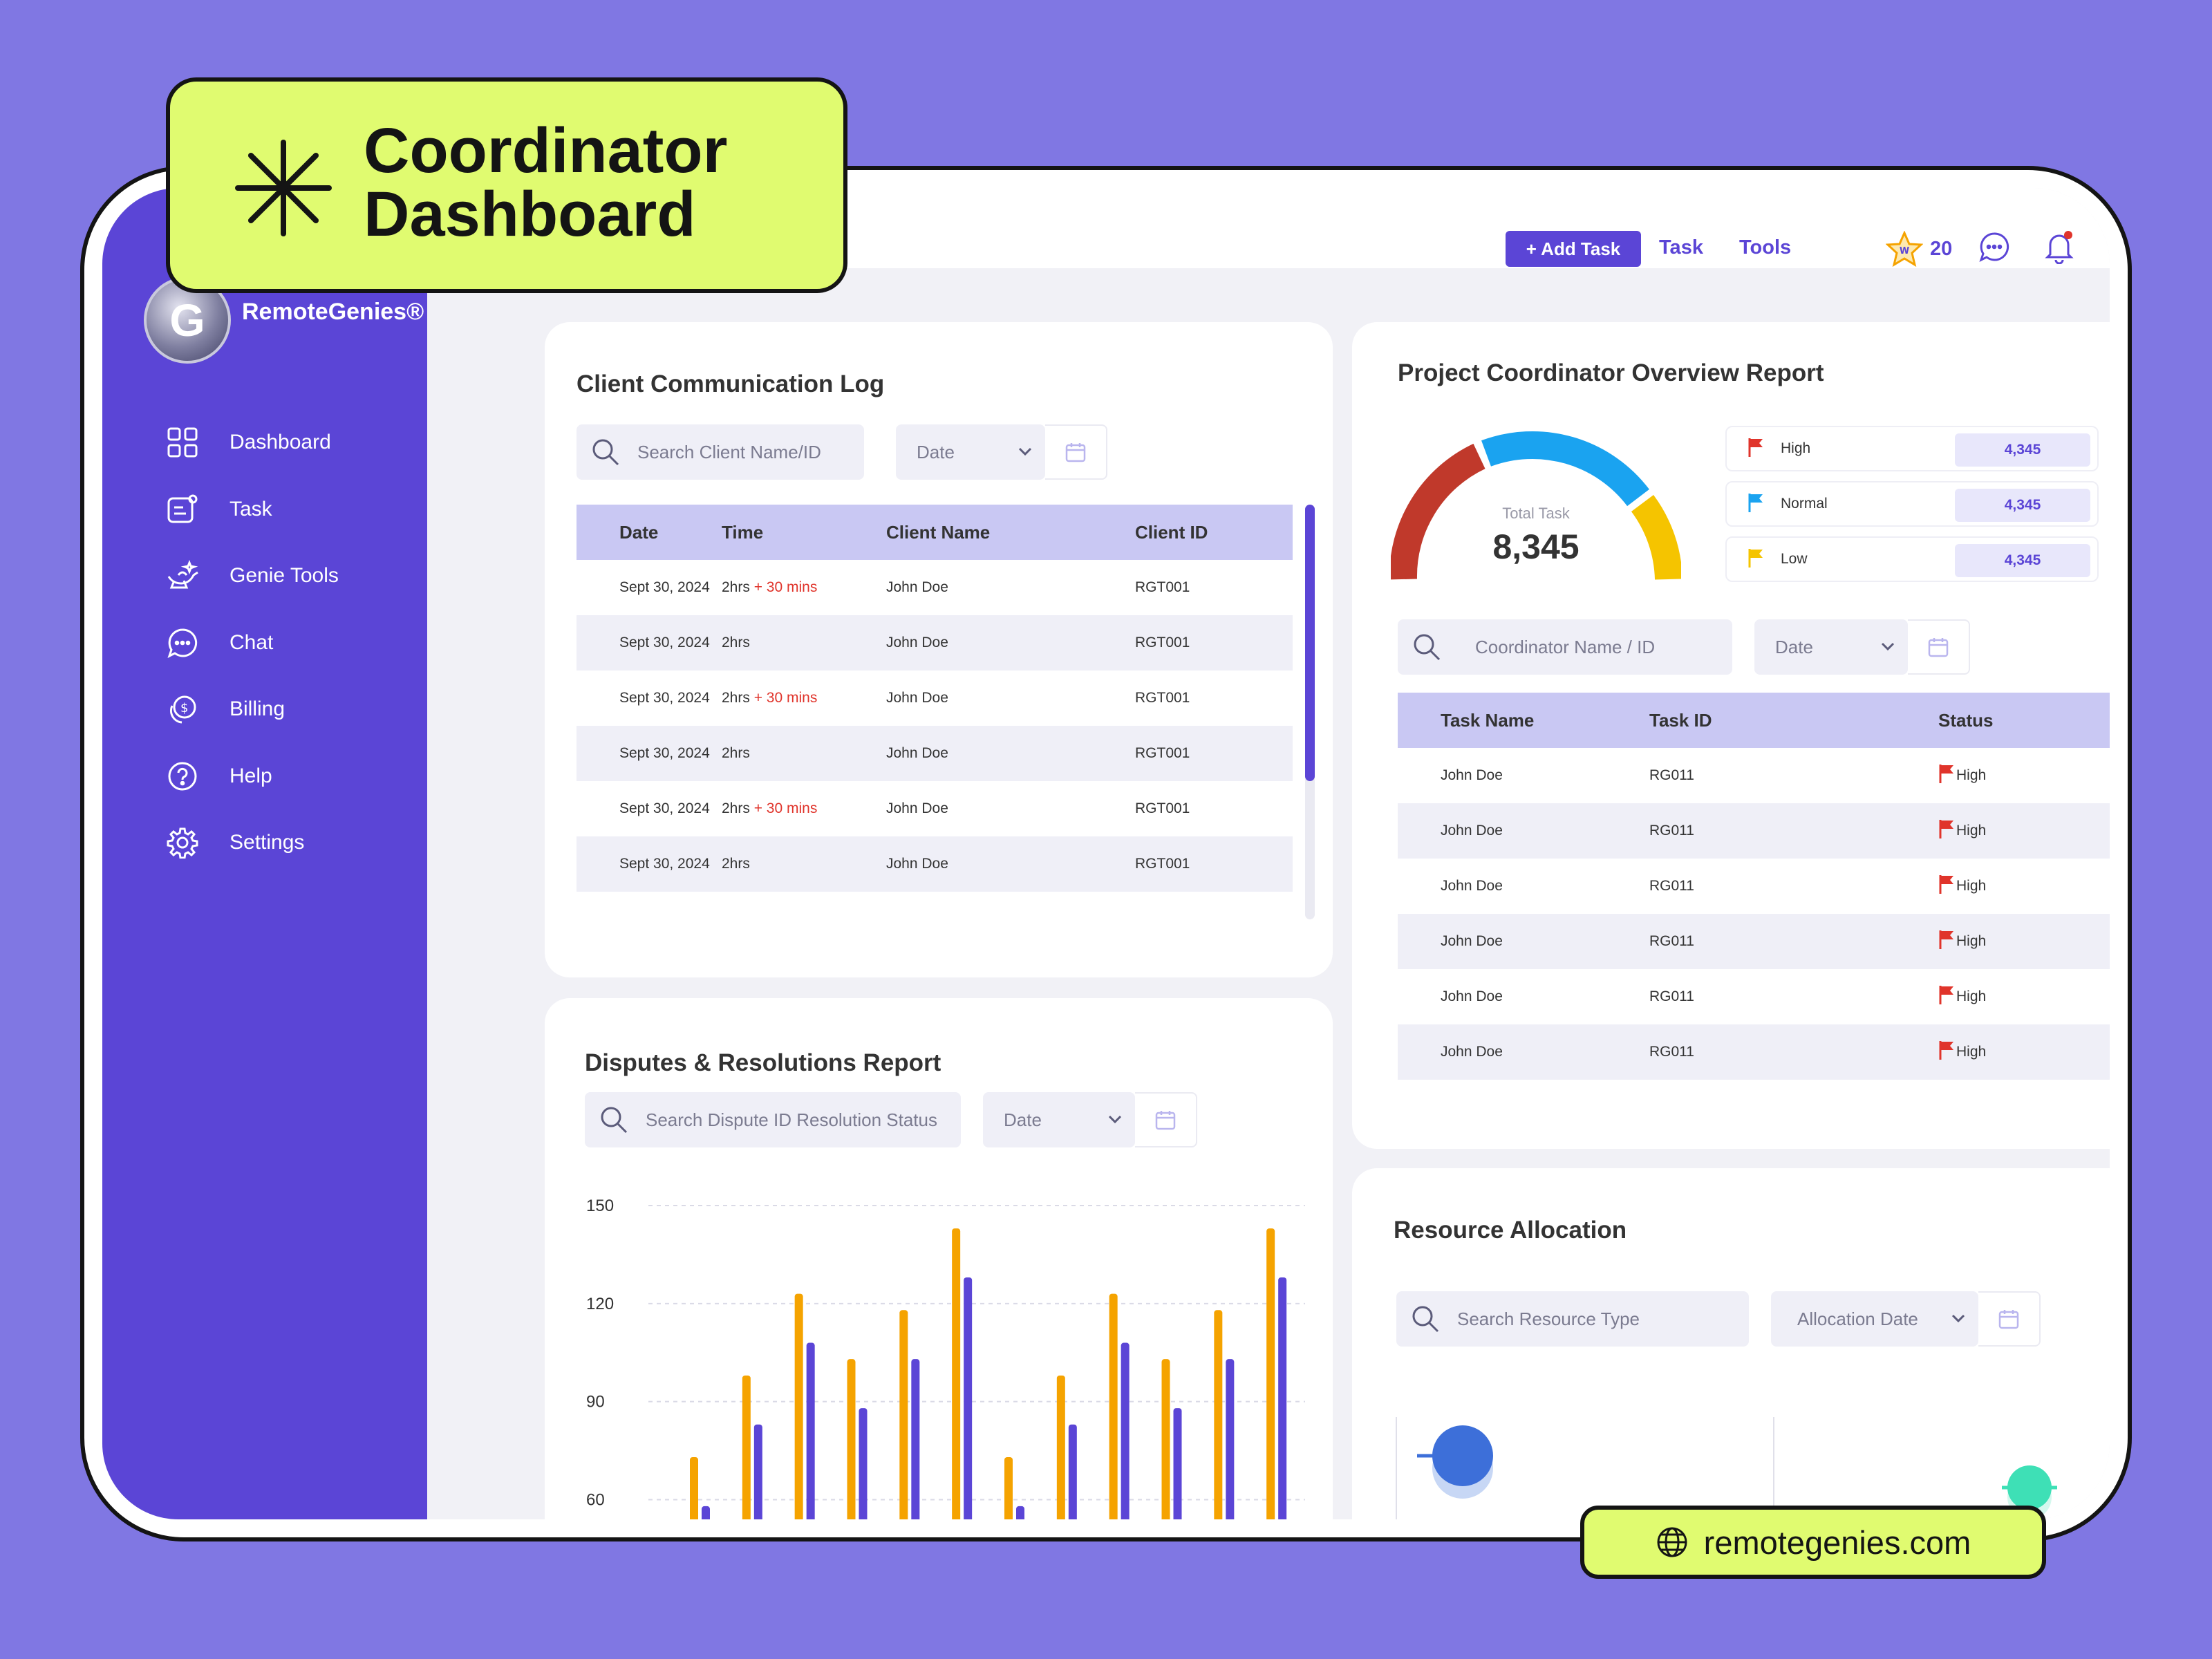 Image resolution: width=2212 pixels, height=1659 pixels. What do you see at coordinates (2060, 246) in the screenshot?
I see `bell-icon` at bounding box center [2060, 246].